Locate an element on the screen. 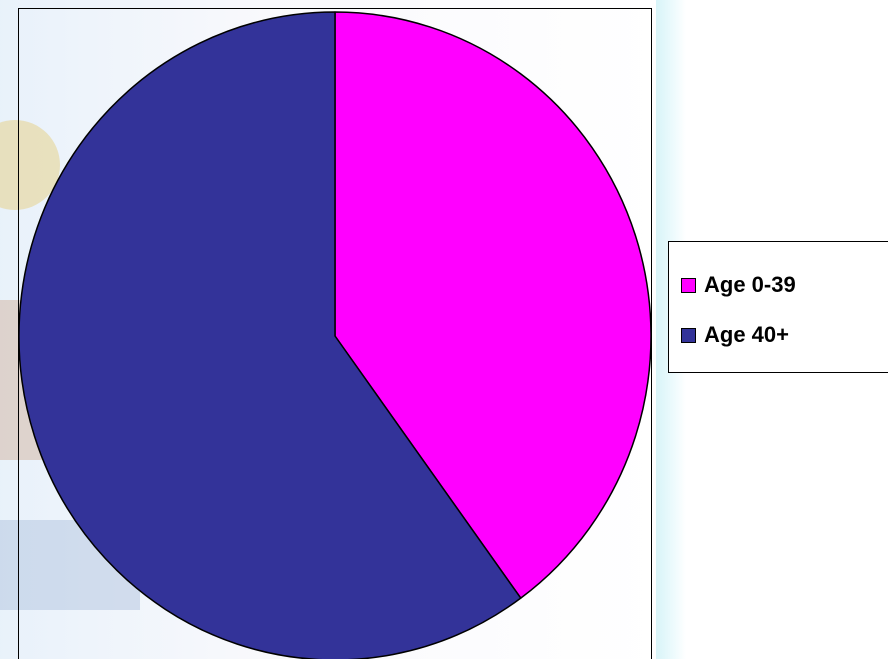 This screenshot has width=888, height=659. legend-label-age-0-39: Age 0-39 is located at coordinates (750, 284).